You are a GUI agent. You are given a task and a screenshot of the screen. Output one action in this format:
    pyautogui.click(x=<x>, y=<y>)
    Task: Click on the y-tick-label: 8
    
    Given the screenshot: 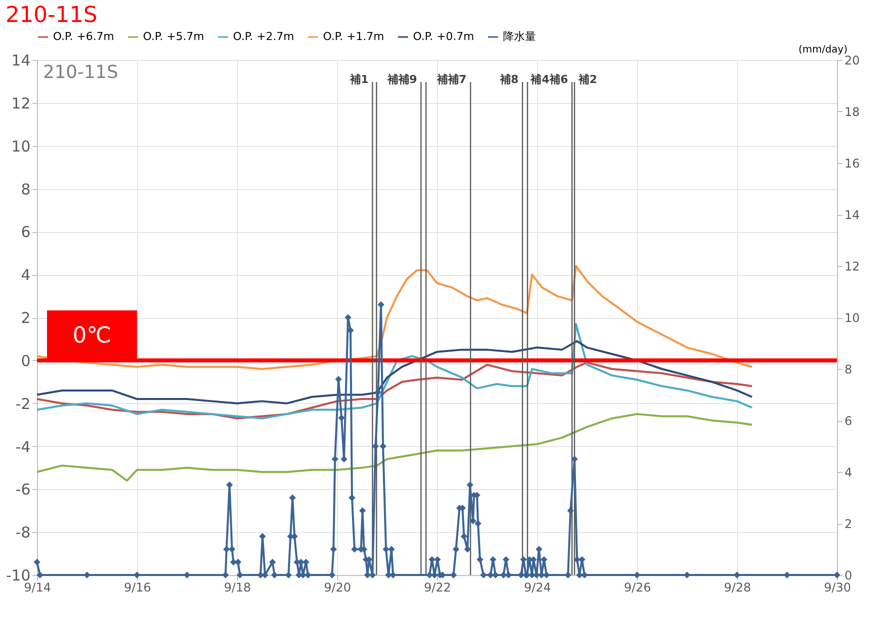 What is the action you would take?
    pyautogui.click(x=25, y=189)
    